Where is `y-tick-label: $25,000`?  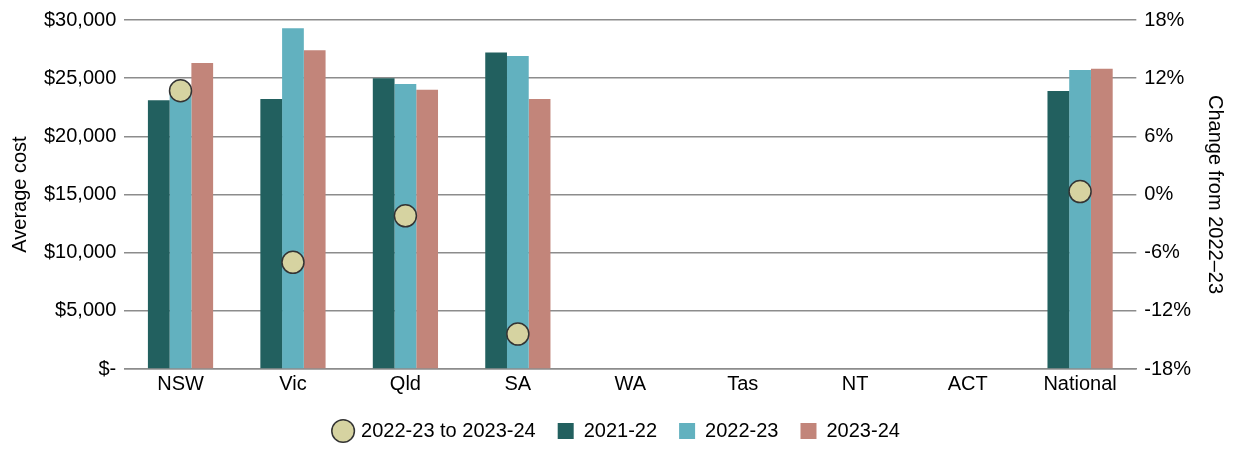
y-tick-label: $25,000 is located at coordinates (80, 76).